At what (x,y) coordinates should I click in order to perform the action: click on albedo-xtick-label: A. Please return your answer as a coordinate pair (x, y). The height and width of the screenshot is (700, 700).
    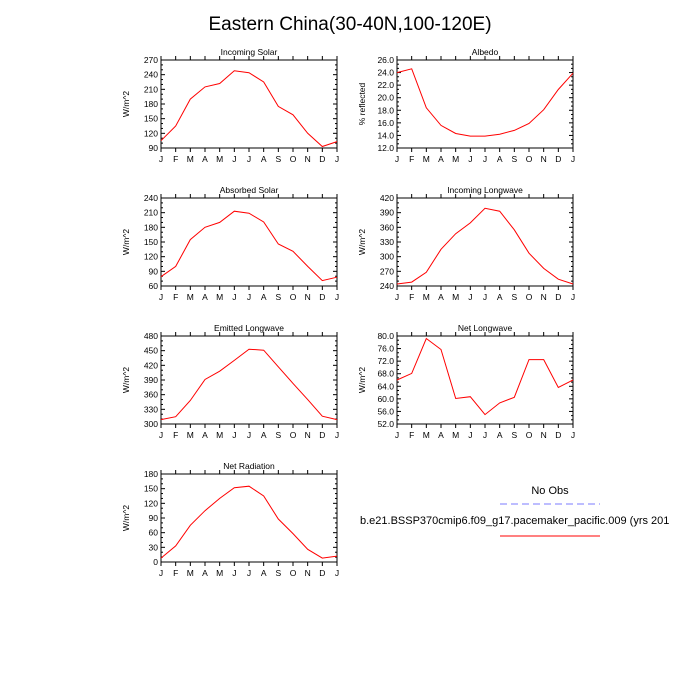
    Looking at the image, I should click on (500, 159).